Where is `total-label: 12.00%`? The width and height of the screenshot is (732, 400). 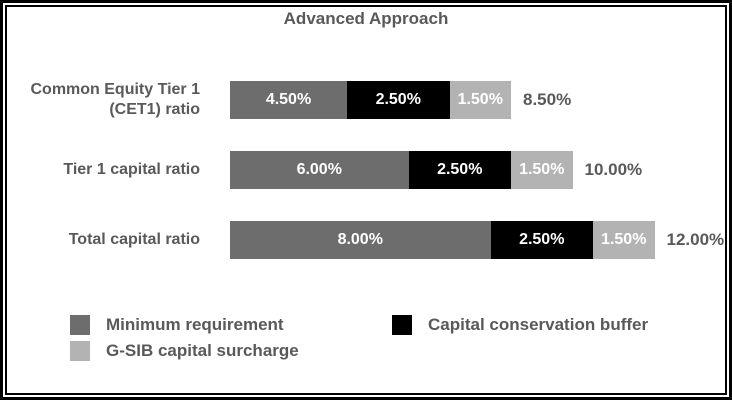
total-label: 12.00% is located at coordinates (695, 239).